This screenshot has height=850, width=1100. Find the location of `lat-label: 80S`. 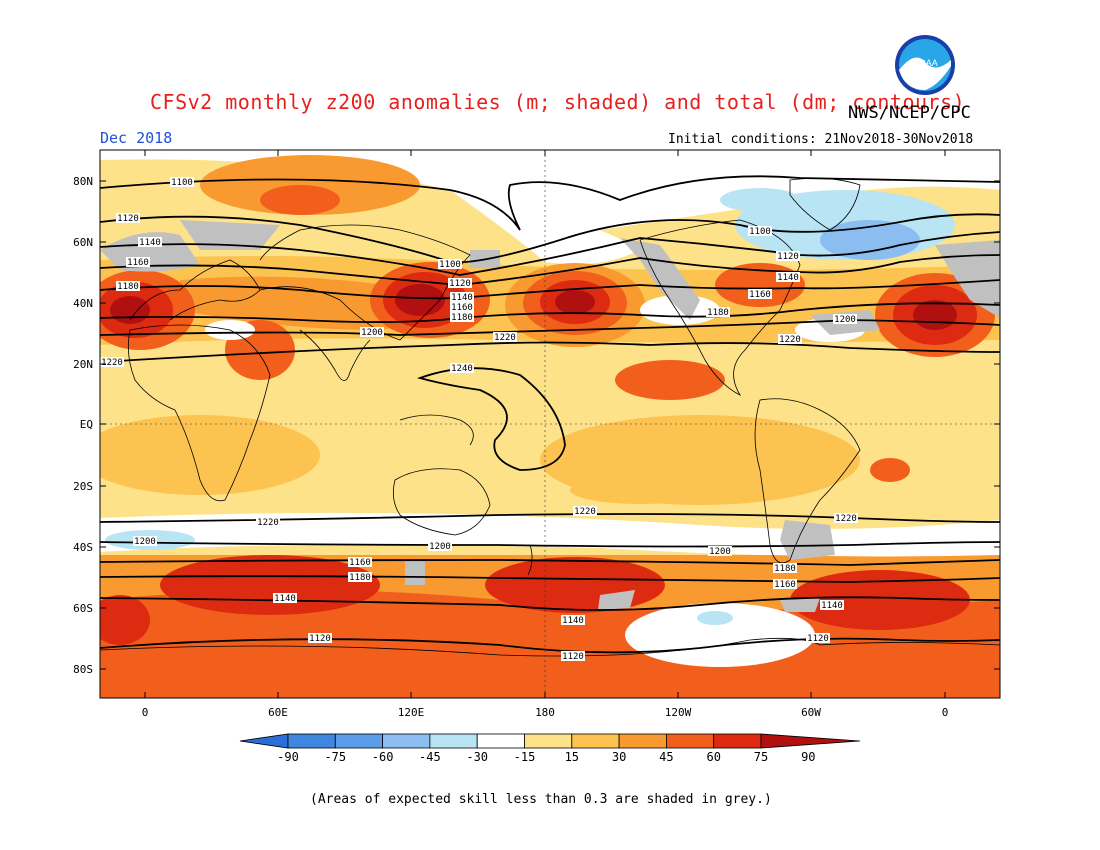

lat-label: 80S is located at coordinates (83, 669).